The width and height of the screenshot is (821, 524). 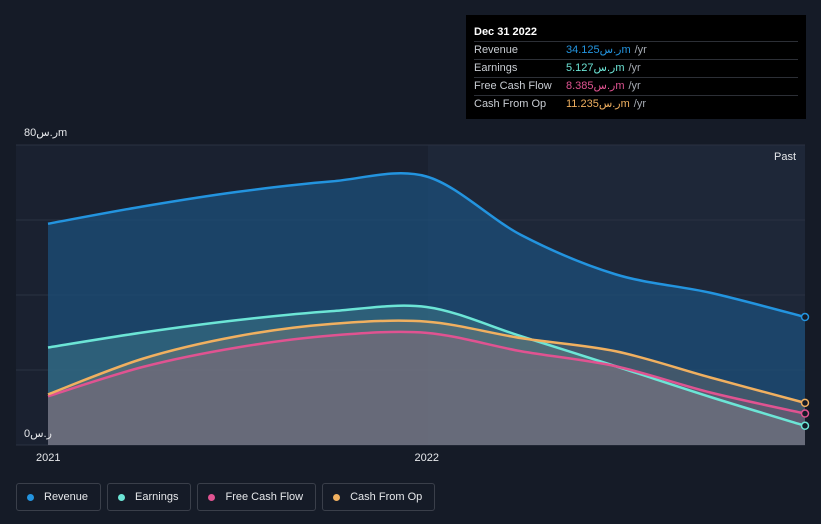 I want to click on tooltip-row-revenue: Revenue 34.125ر.سm /yr, so click(x=636, y=50).